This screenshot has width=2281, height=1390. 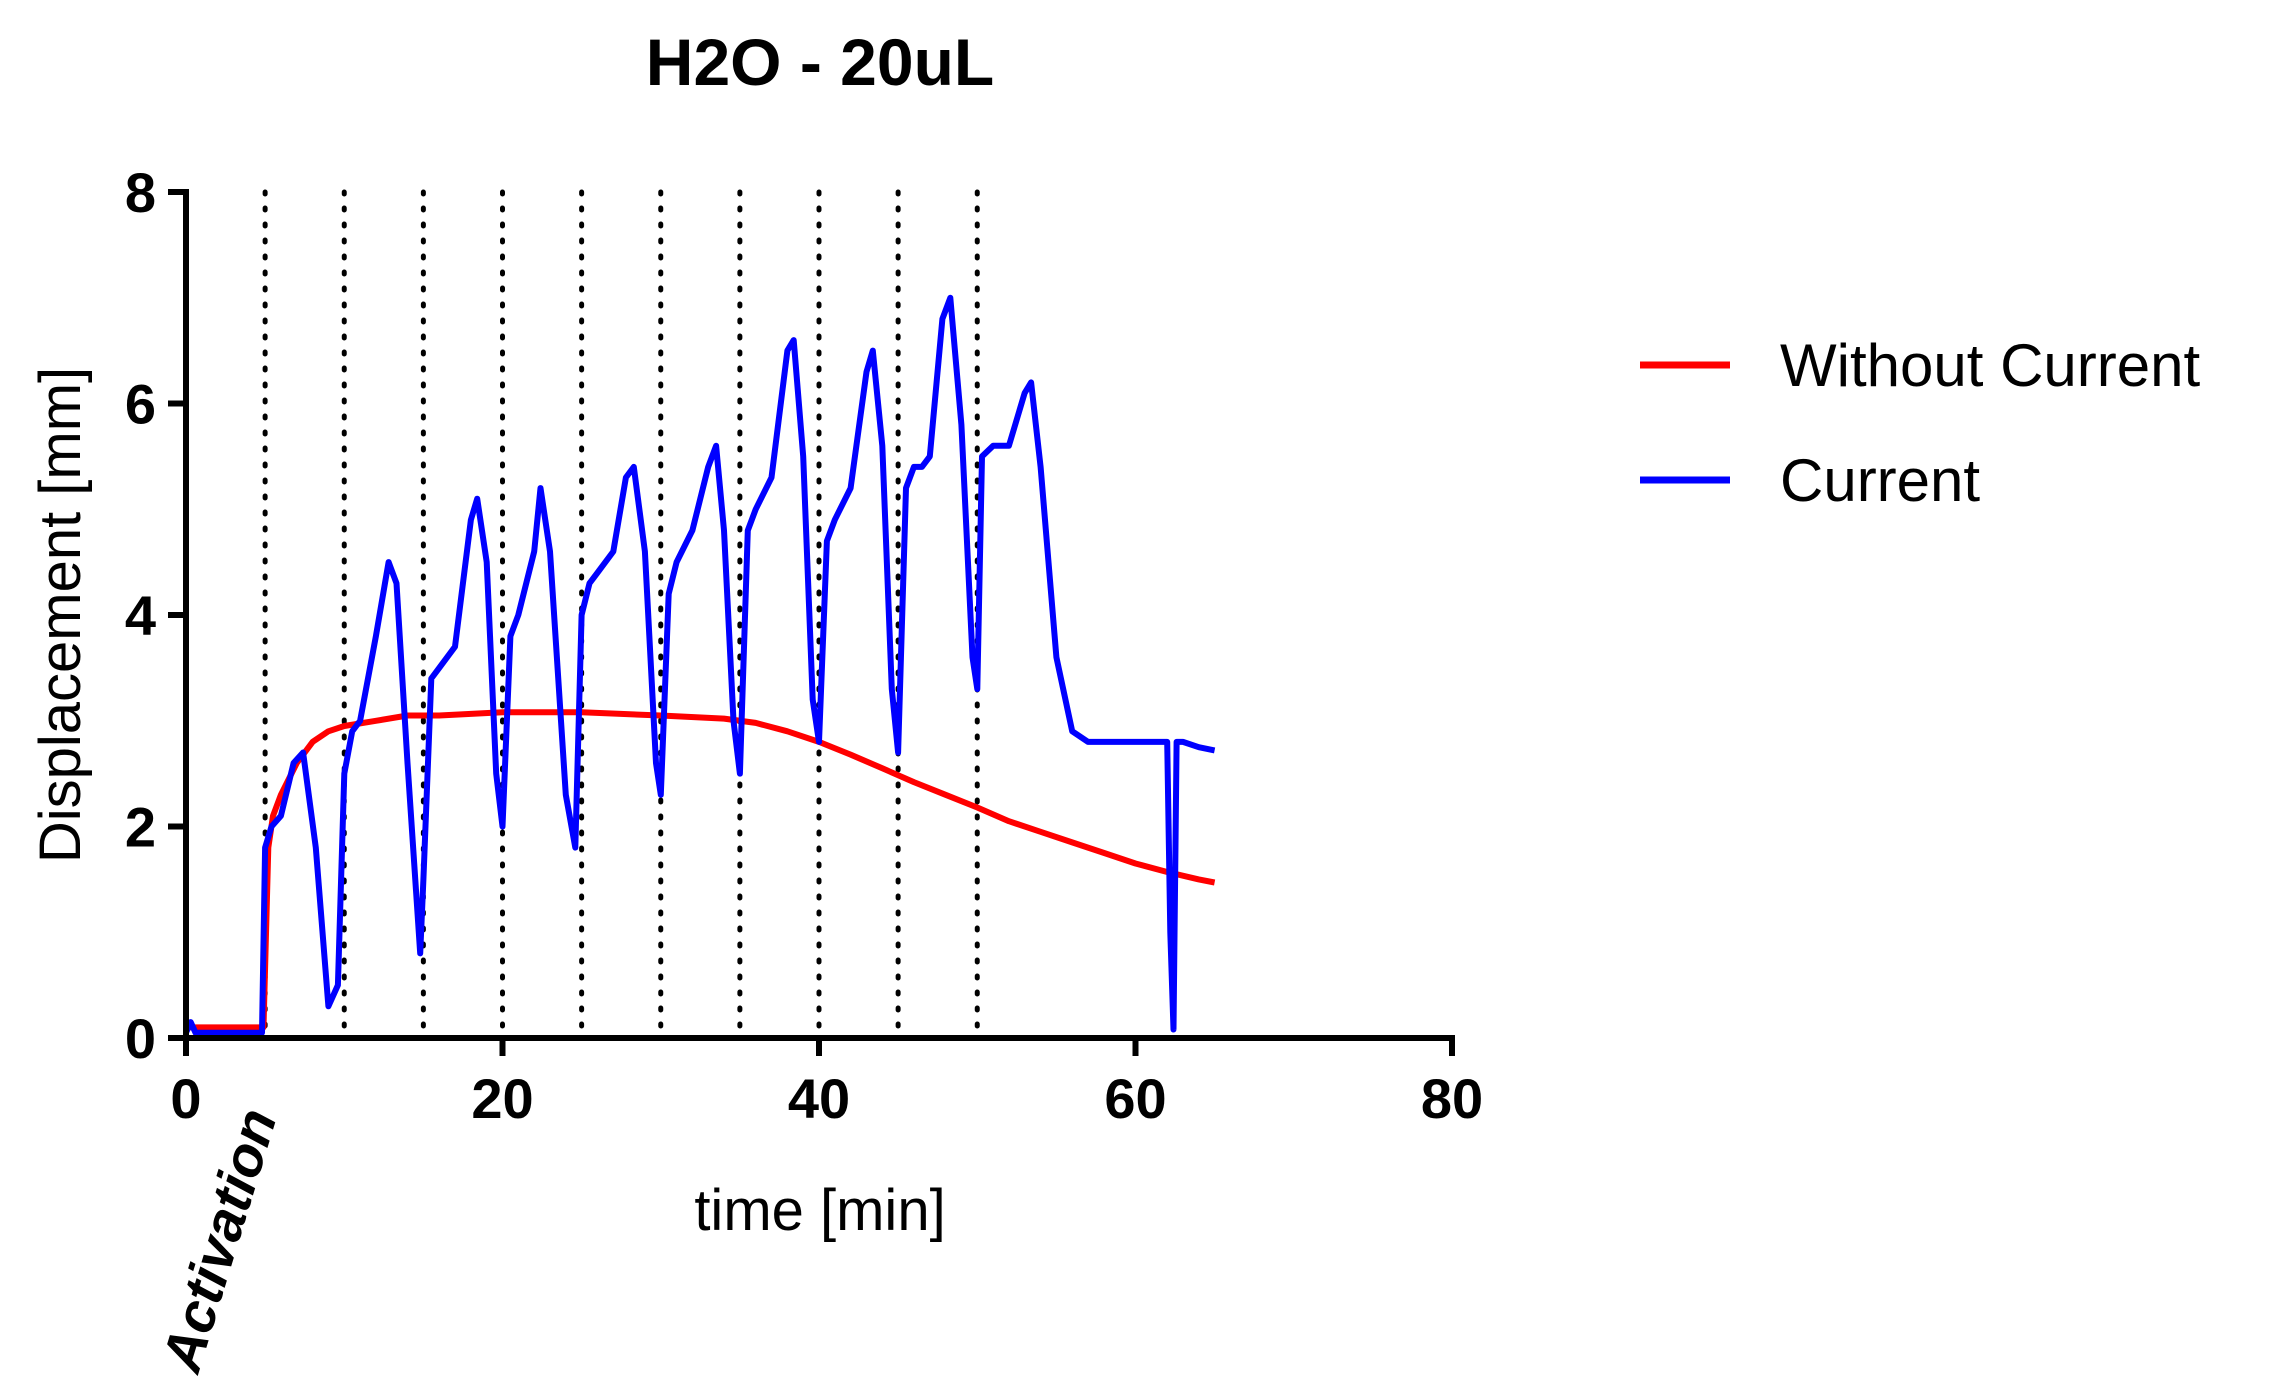 I want to click on activation-annotation: Activation, so click(x=219, y=1240).